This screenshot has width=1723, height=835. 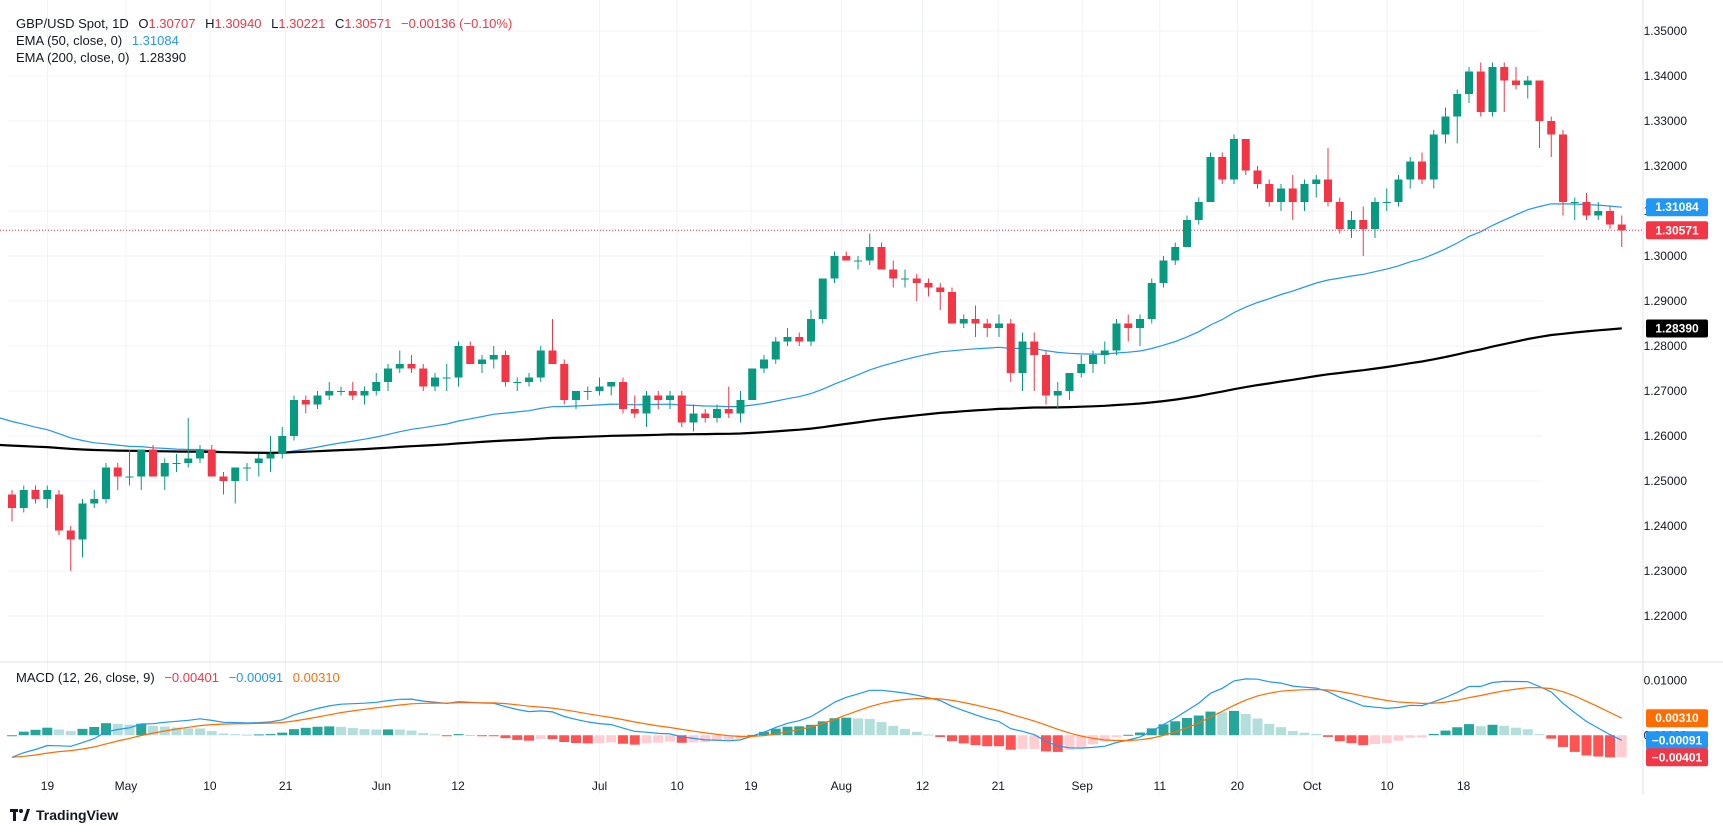 I want to click on change-value: −0.00136 (−0.10%), so click(x=456, y=23).